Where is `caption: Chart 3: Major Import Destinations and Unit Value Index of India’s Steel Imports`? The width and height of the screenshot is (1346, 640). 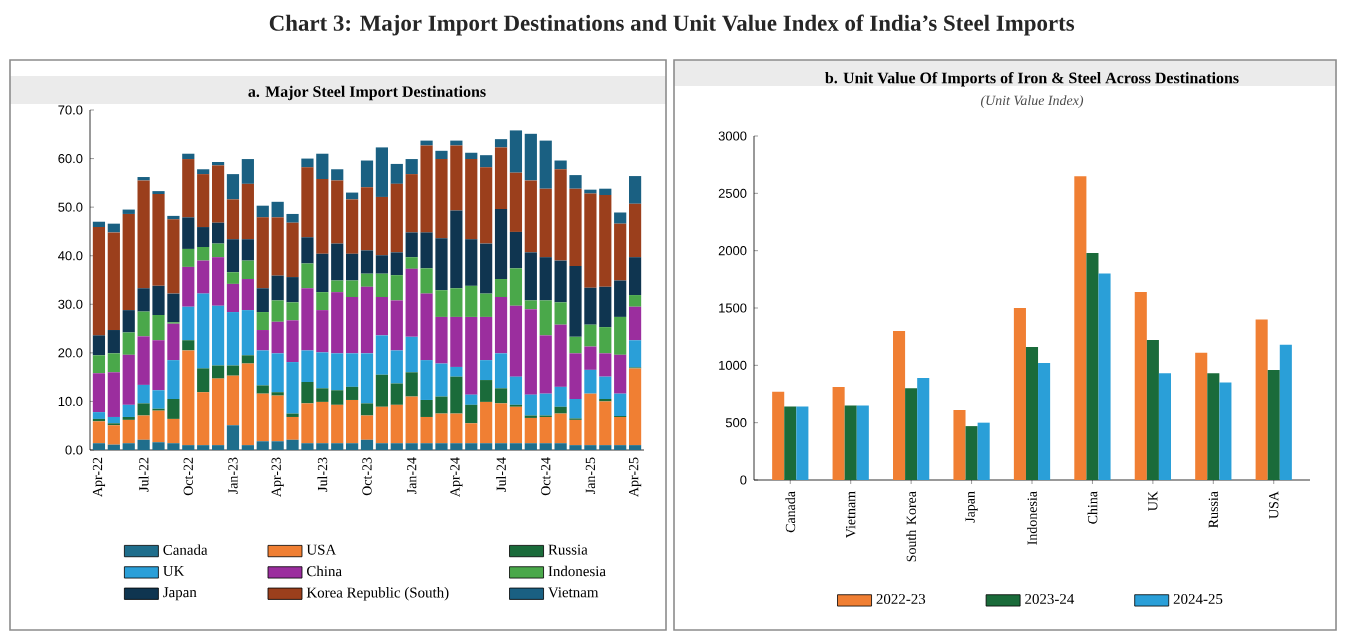
caption: Chart 3: Major Import Destinations and Unit Value Index of India’s Steel Imports is located at coordinates (672, 25).